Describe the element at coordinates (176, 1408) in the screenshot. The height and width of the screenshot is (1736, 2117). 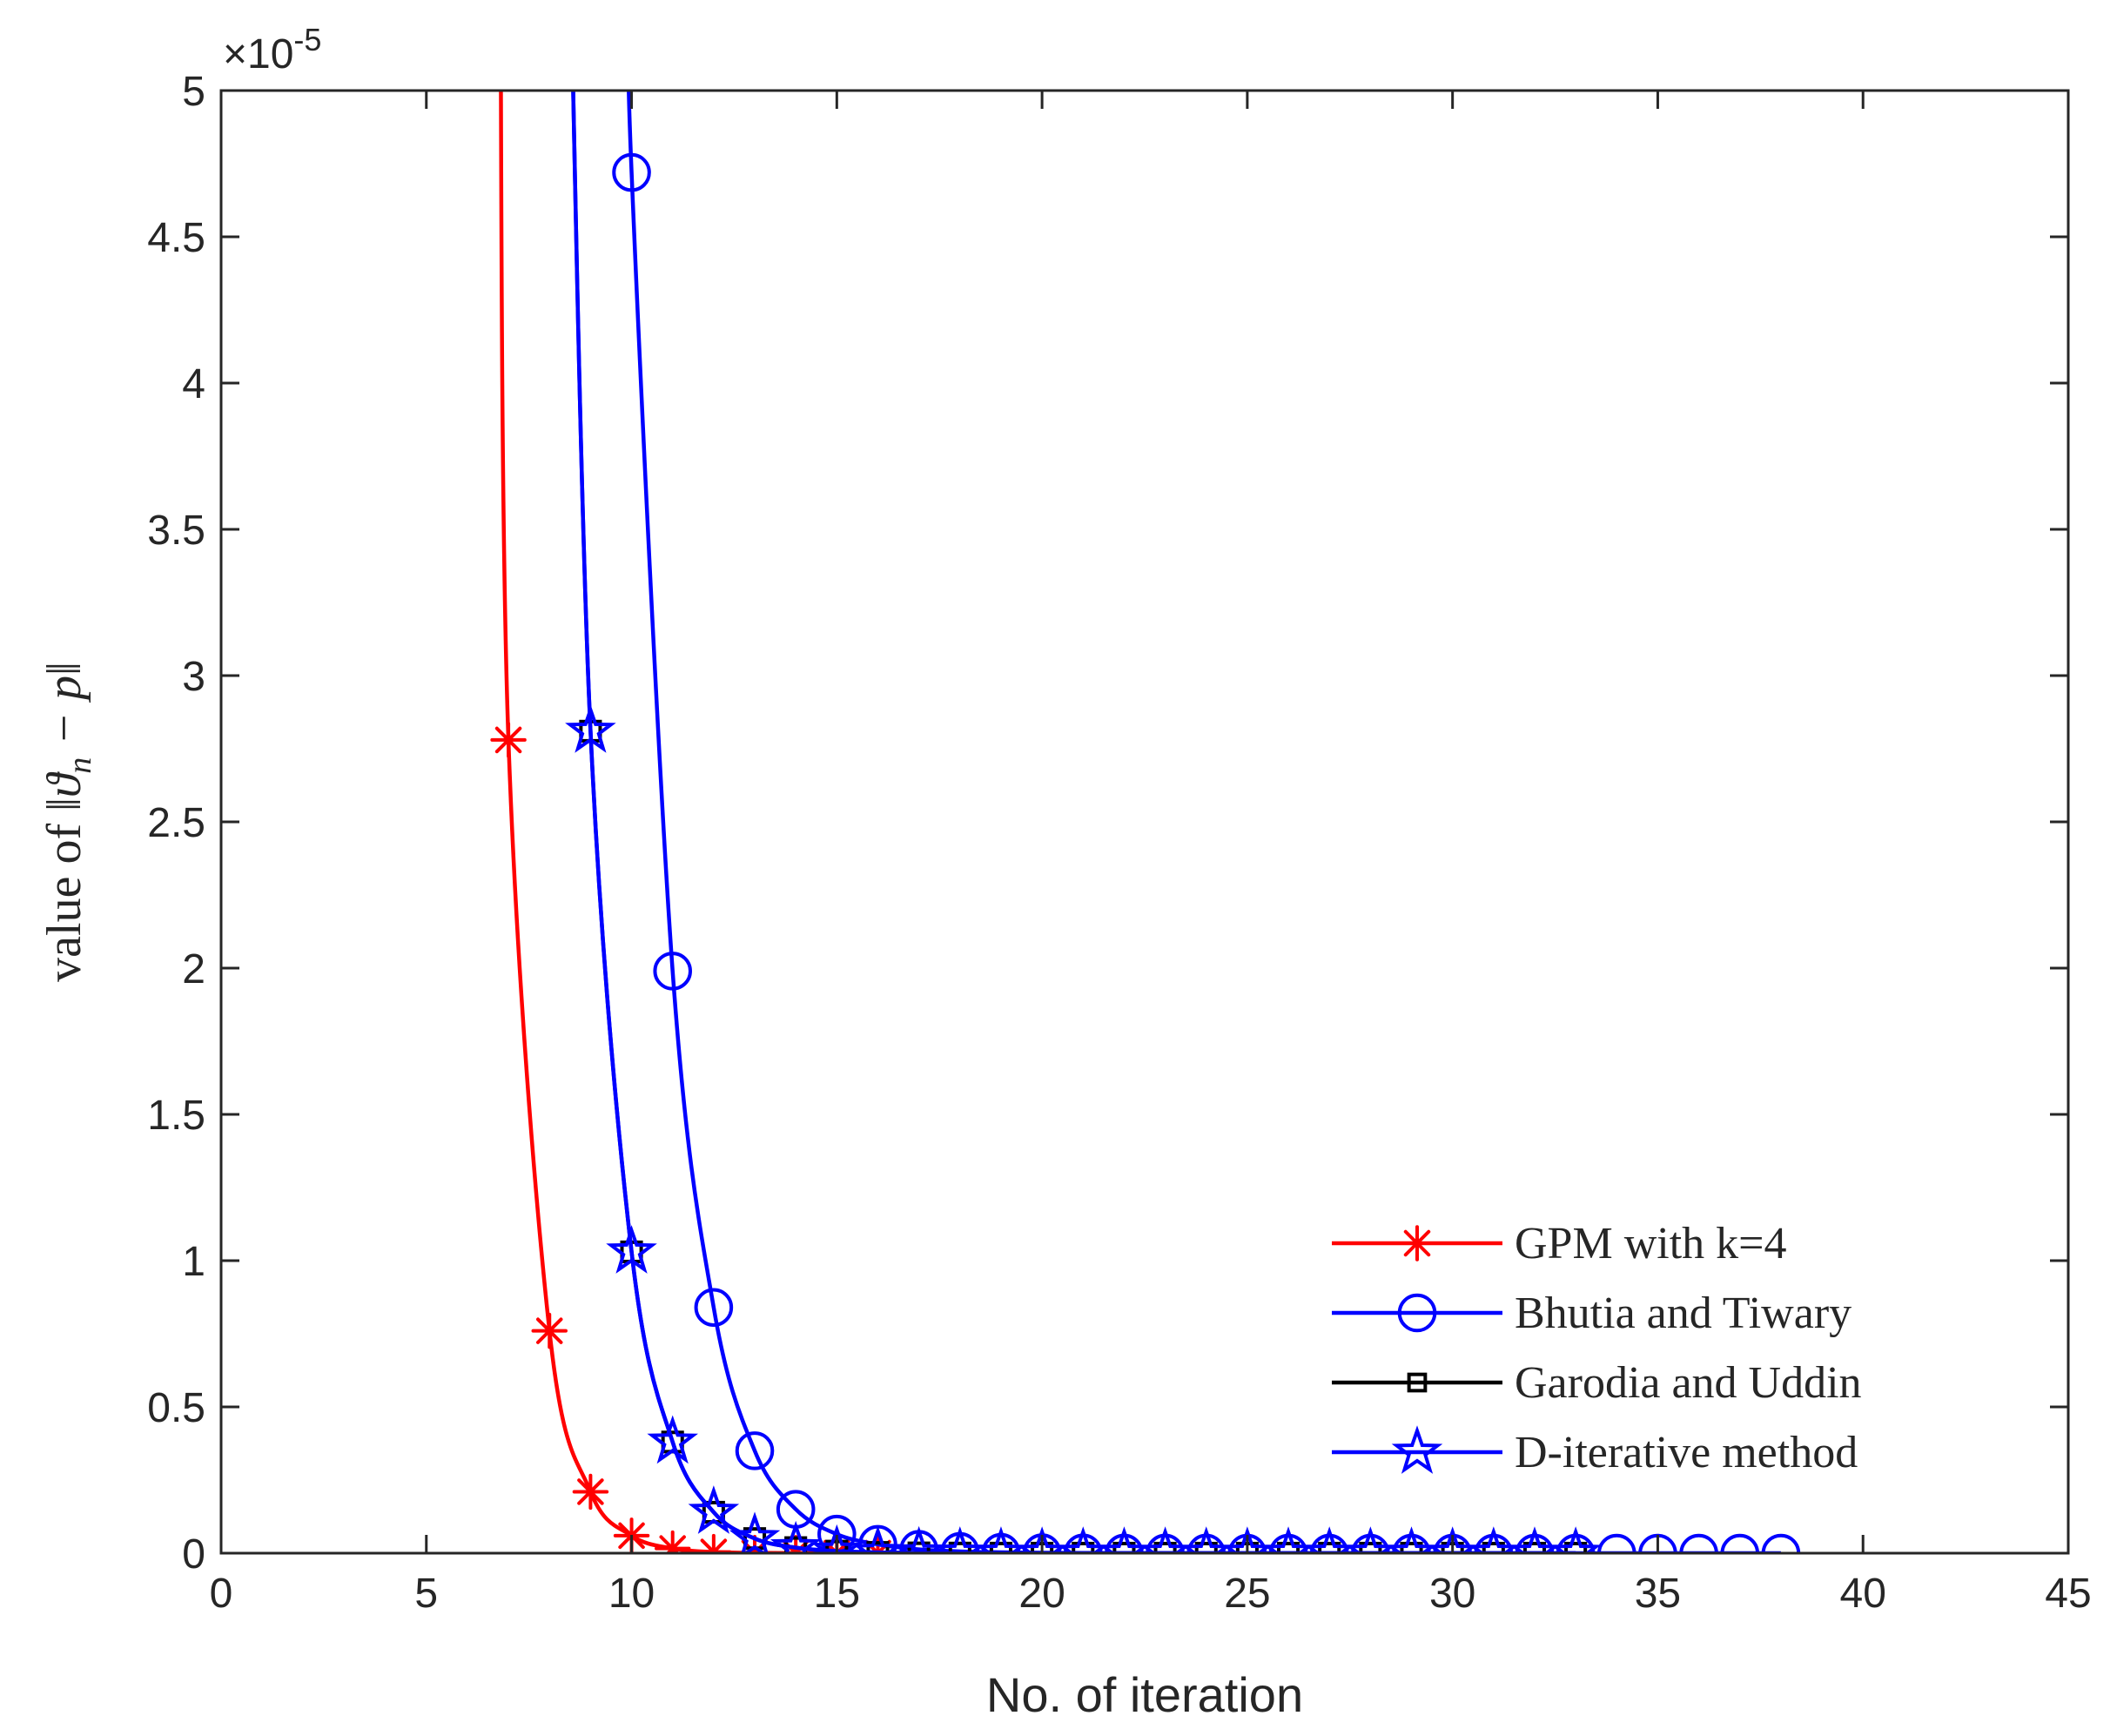
I see `y-tick-label: 0.5` at that location.